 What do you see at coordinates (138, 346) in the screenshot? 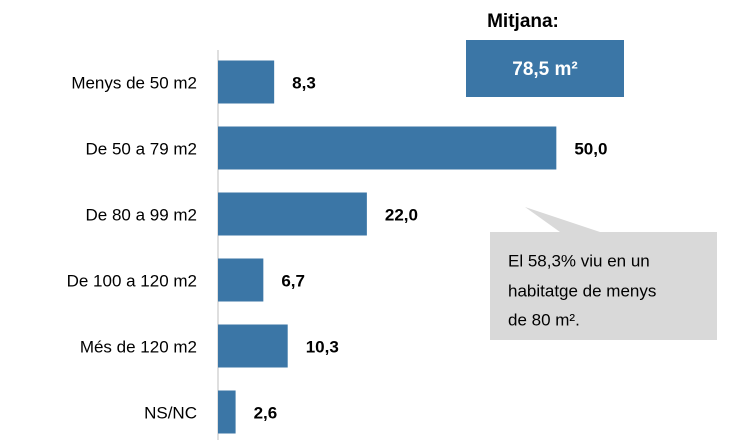
I see `category-label: Més de 120 m2` at bounding box center [138, 346].